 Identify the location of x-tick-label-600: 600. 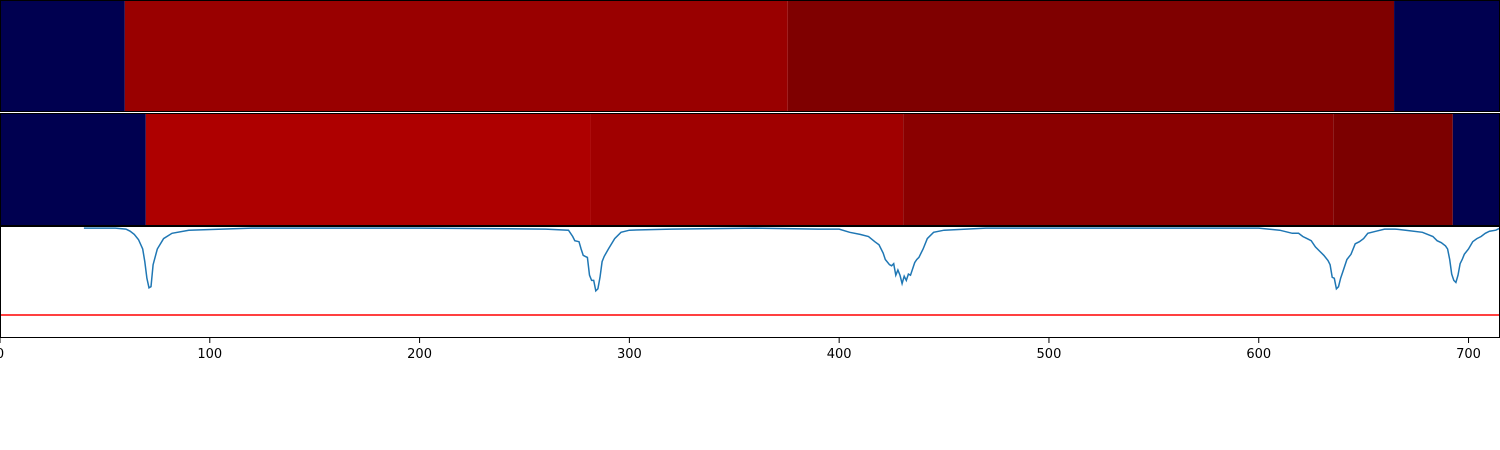
(1258, 354).